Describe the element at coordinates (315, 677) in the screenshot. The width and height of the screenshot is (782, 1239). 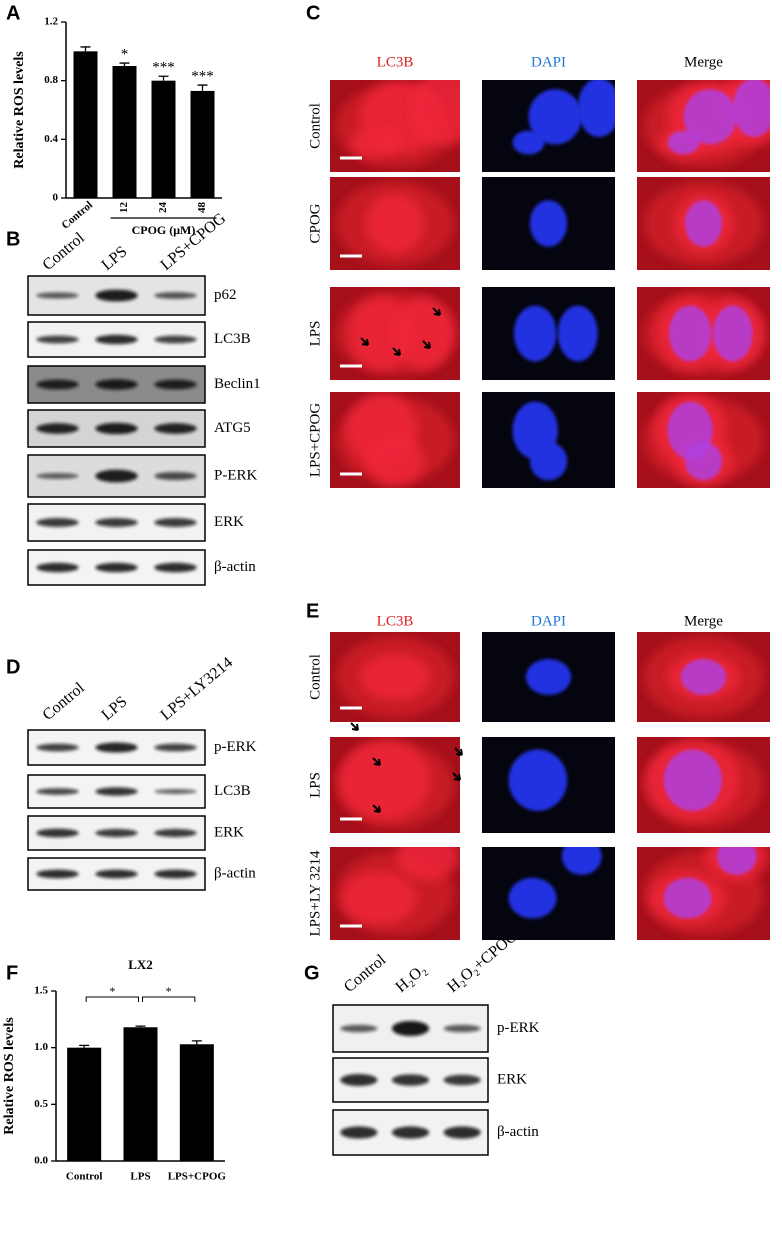
I see `condition-label: Control` at that location.